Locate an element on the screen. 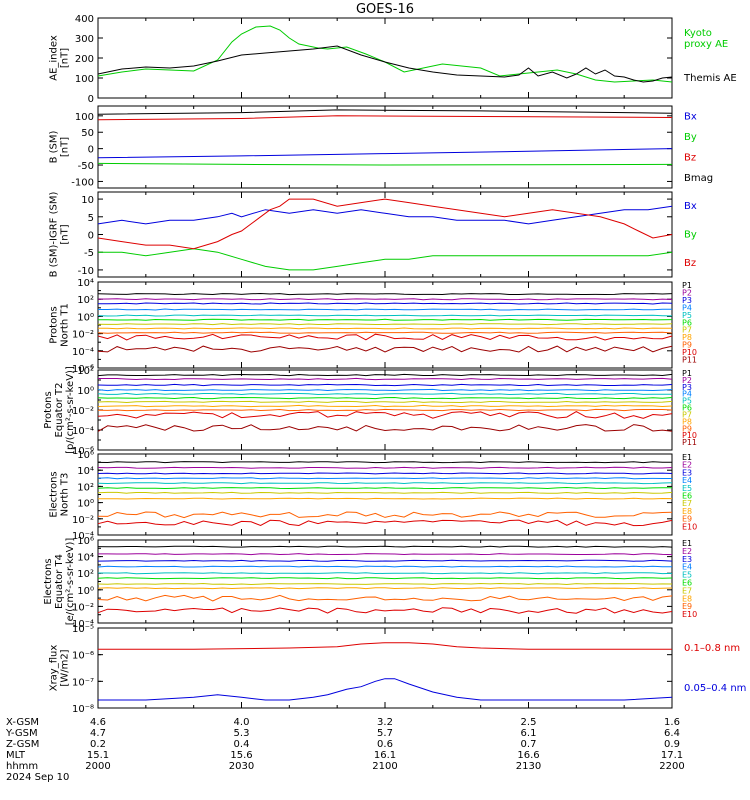  y-axis-label: AE_index[nT] is located at coordinates (60, 58).